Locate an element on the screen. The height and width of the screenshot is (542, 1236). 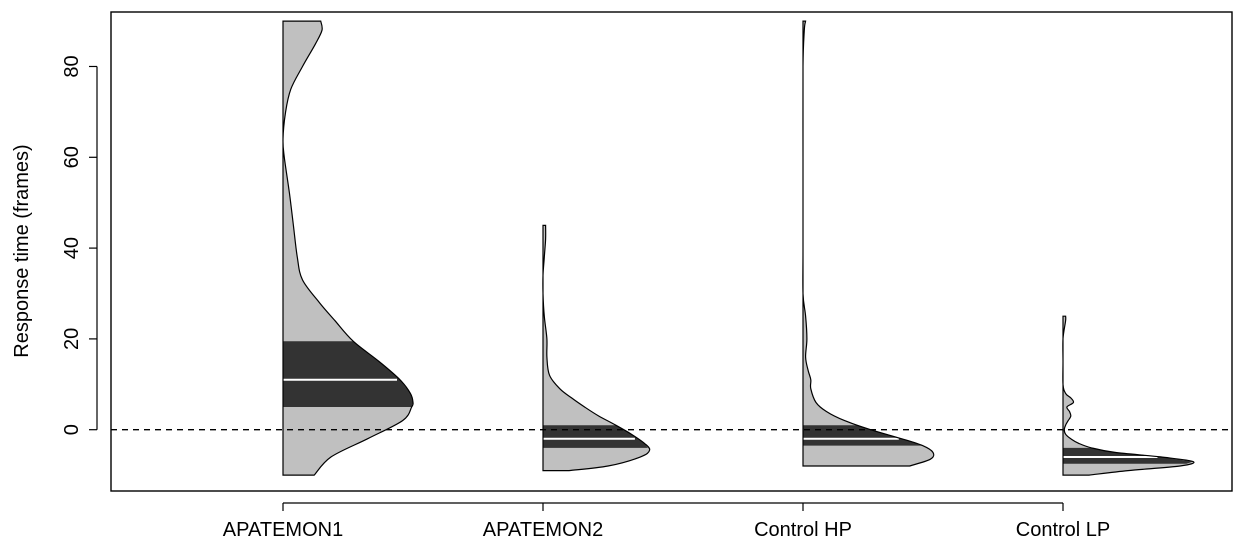
violin-apatemon1 is located at coordinates (348, 248).